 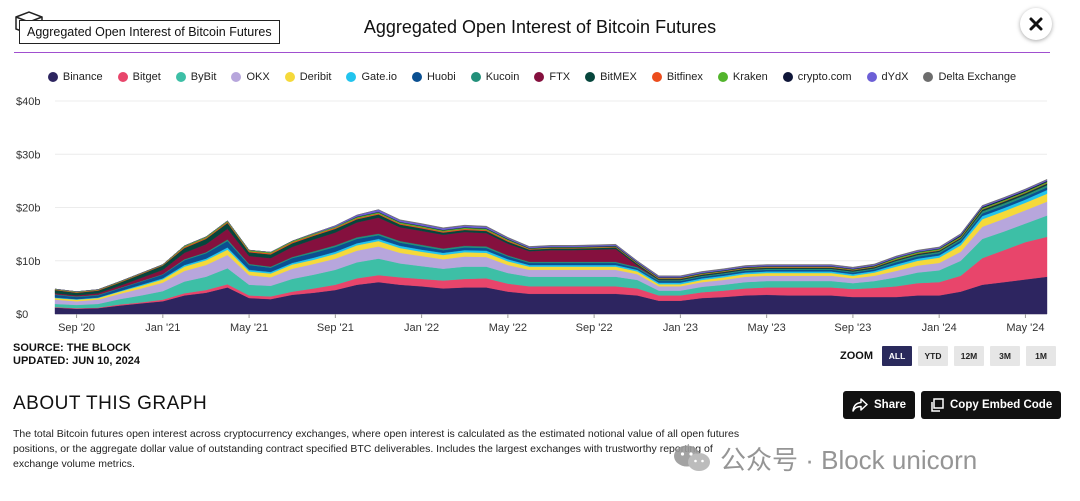 What do you see at coordinates (824, 77) in the screenshot?
I see `legend-label: crypto.com` at bounding box center [824, 77].